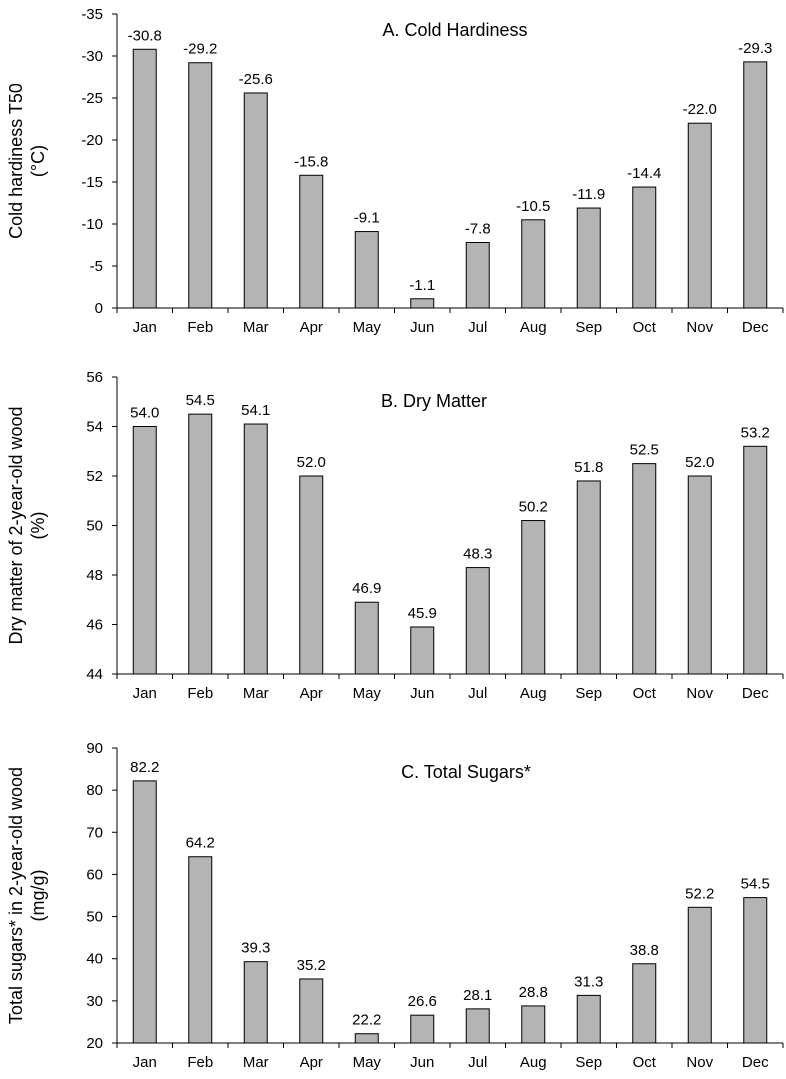 Image resolution: width=786 pixels, height=1079 pixels. I want to click on category-label: Mar, so click(256, 693).